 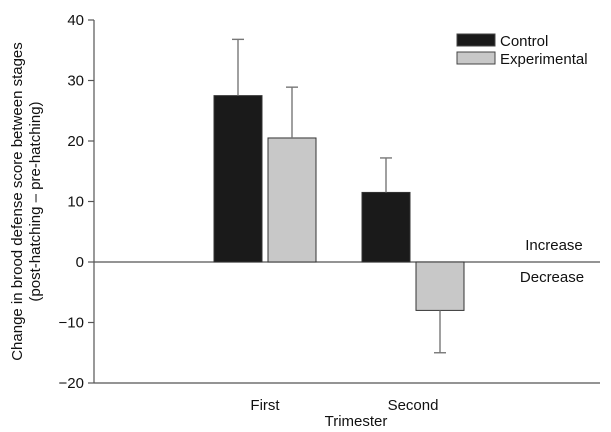 What do you see at coordinates (71, 323) in the screenshot?
I see `y-tick-label: −10` at bounding box center [71, 323].